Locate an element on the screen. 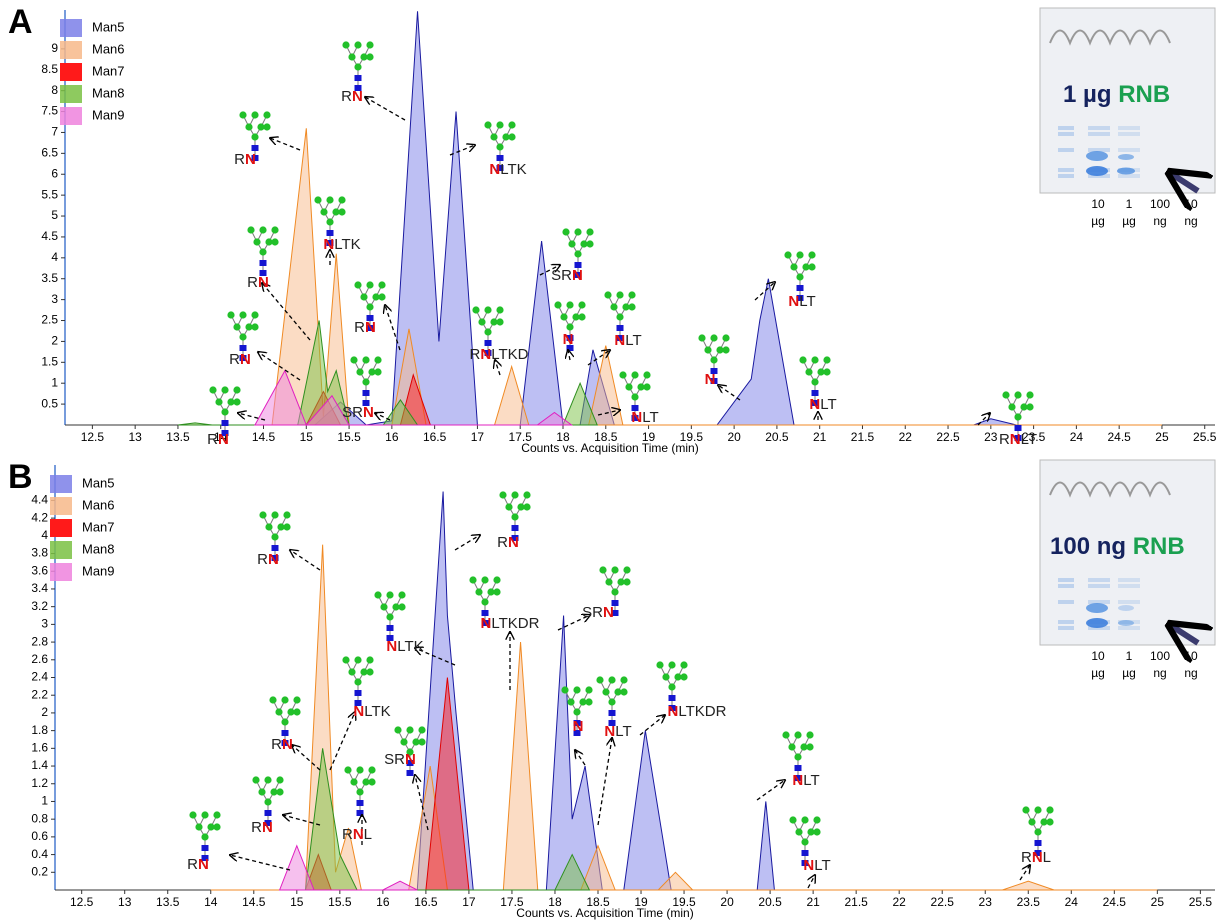 This screenshot has height=920, width=1225. annotation: RNLT is located at coordinates (1018, 439).